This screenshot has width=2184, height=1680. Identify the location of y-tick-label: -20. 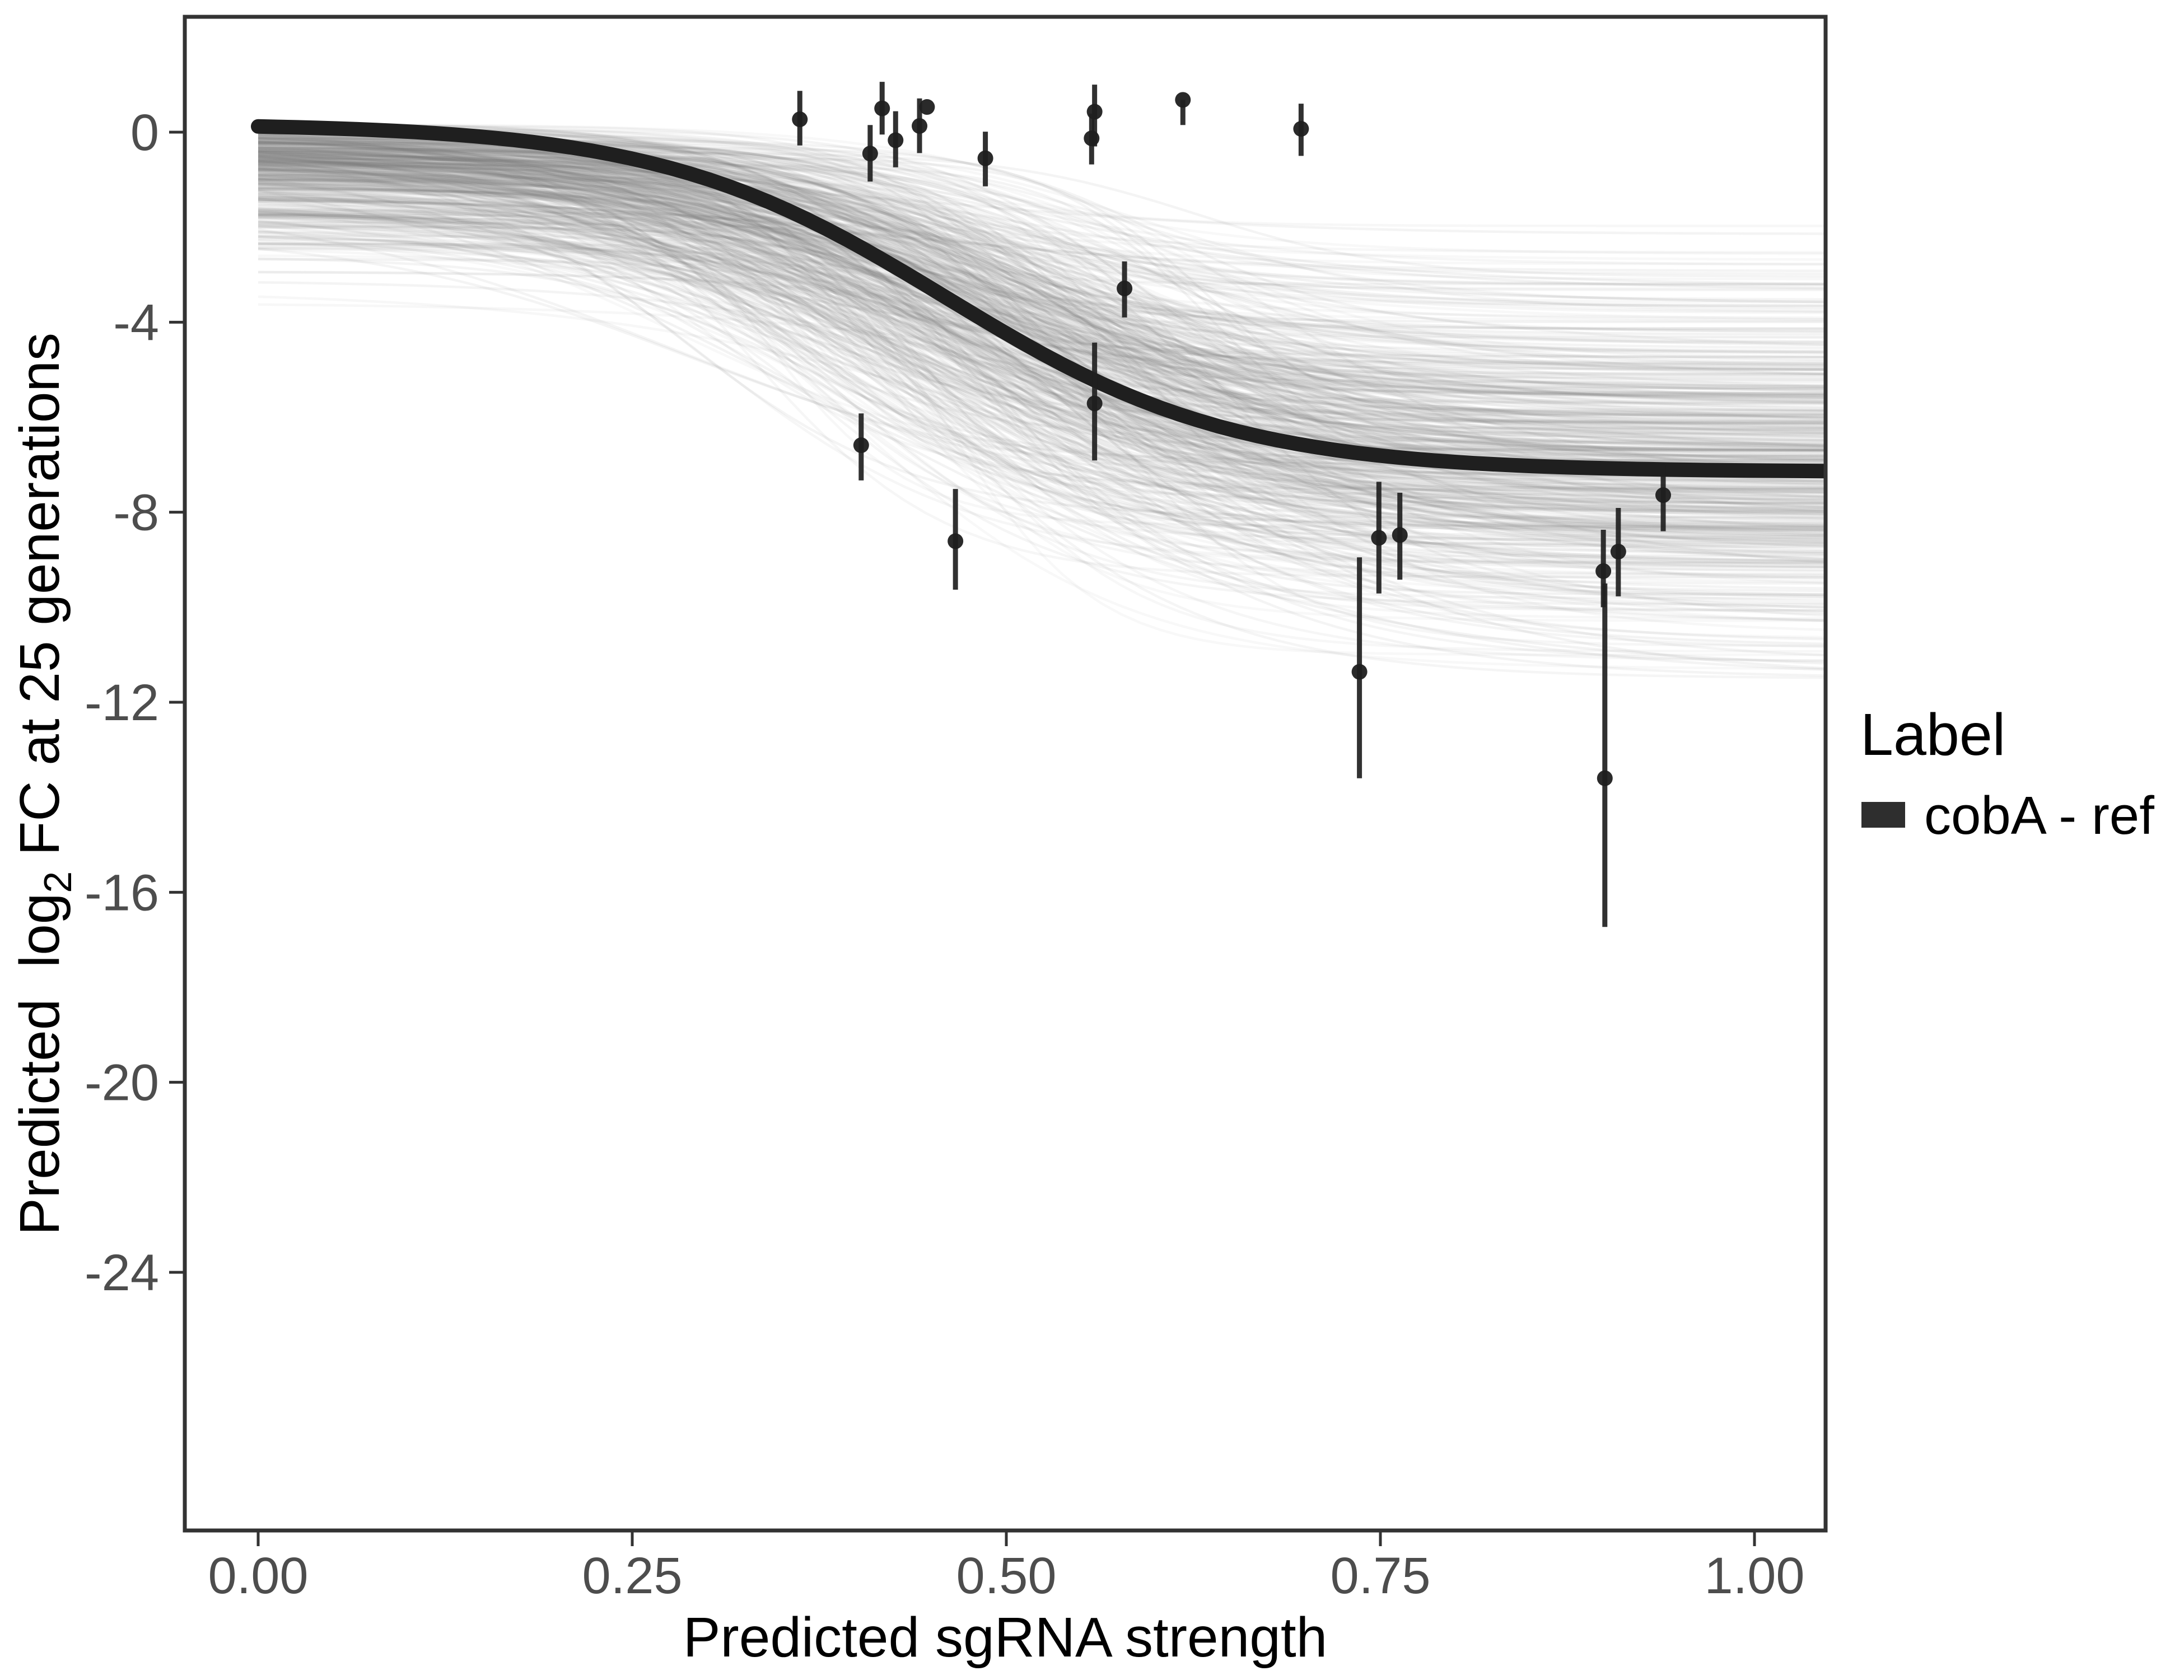
(122, 1083).